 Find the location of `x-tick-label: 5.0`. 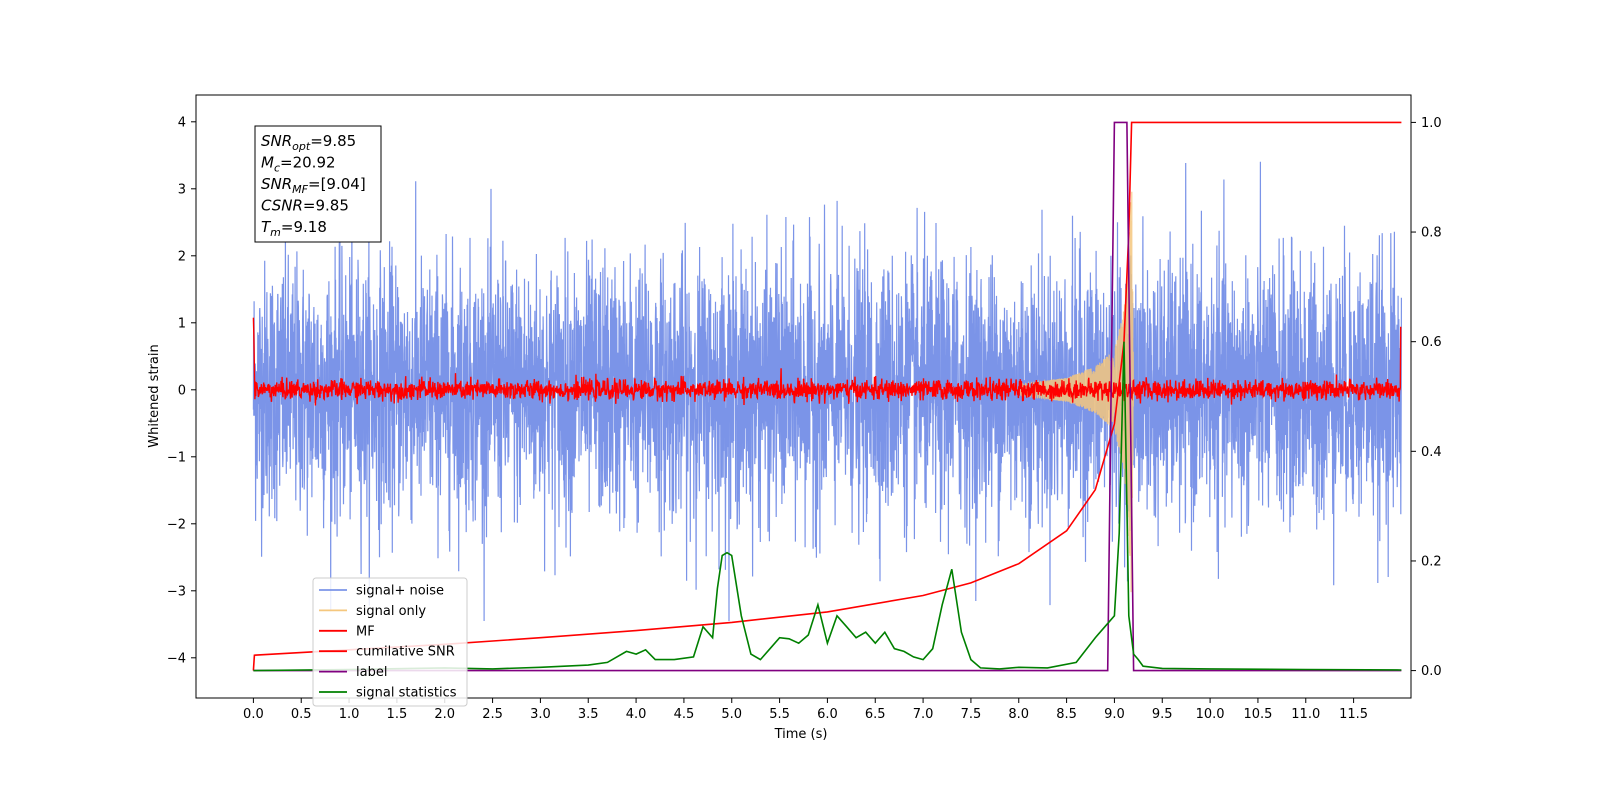

x-tick-label: 5.0 is located at coordinates (731, 714).